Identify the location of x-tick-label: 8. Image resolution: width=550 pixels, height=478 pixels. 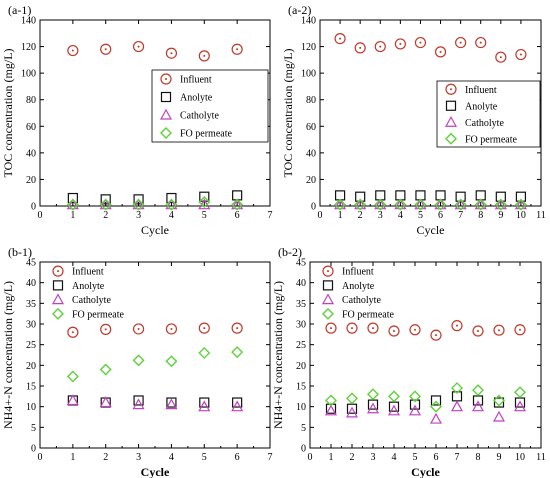
(480, 215).